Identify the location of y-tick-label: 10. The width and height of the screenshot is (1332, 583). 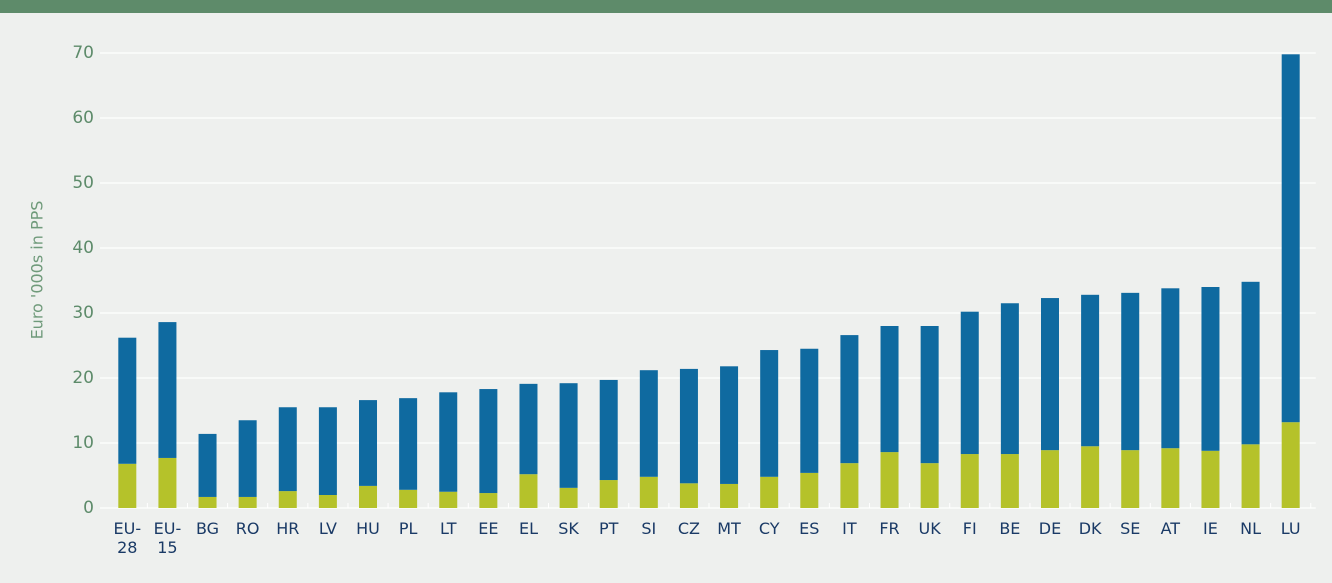
(83, 443).